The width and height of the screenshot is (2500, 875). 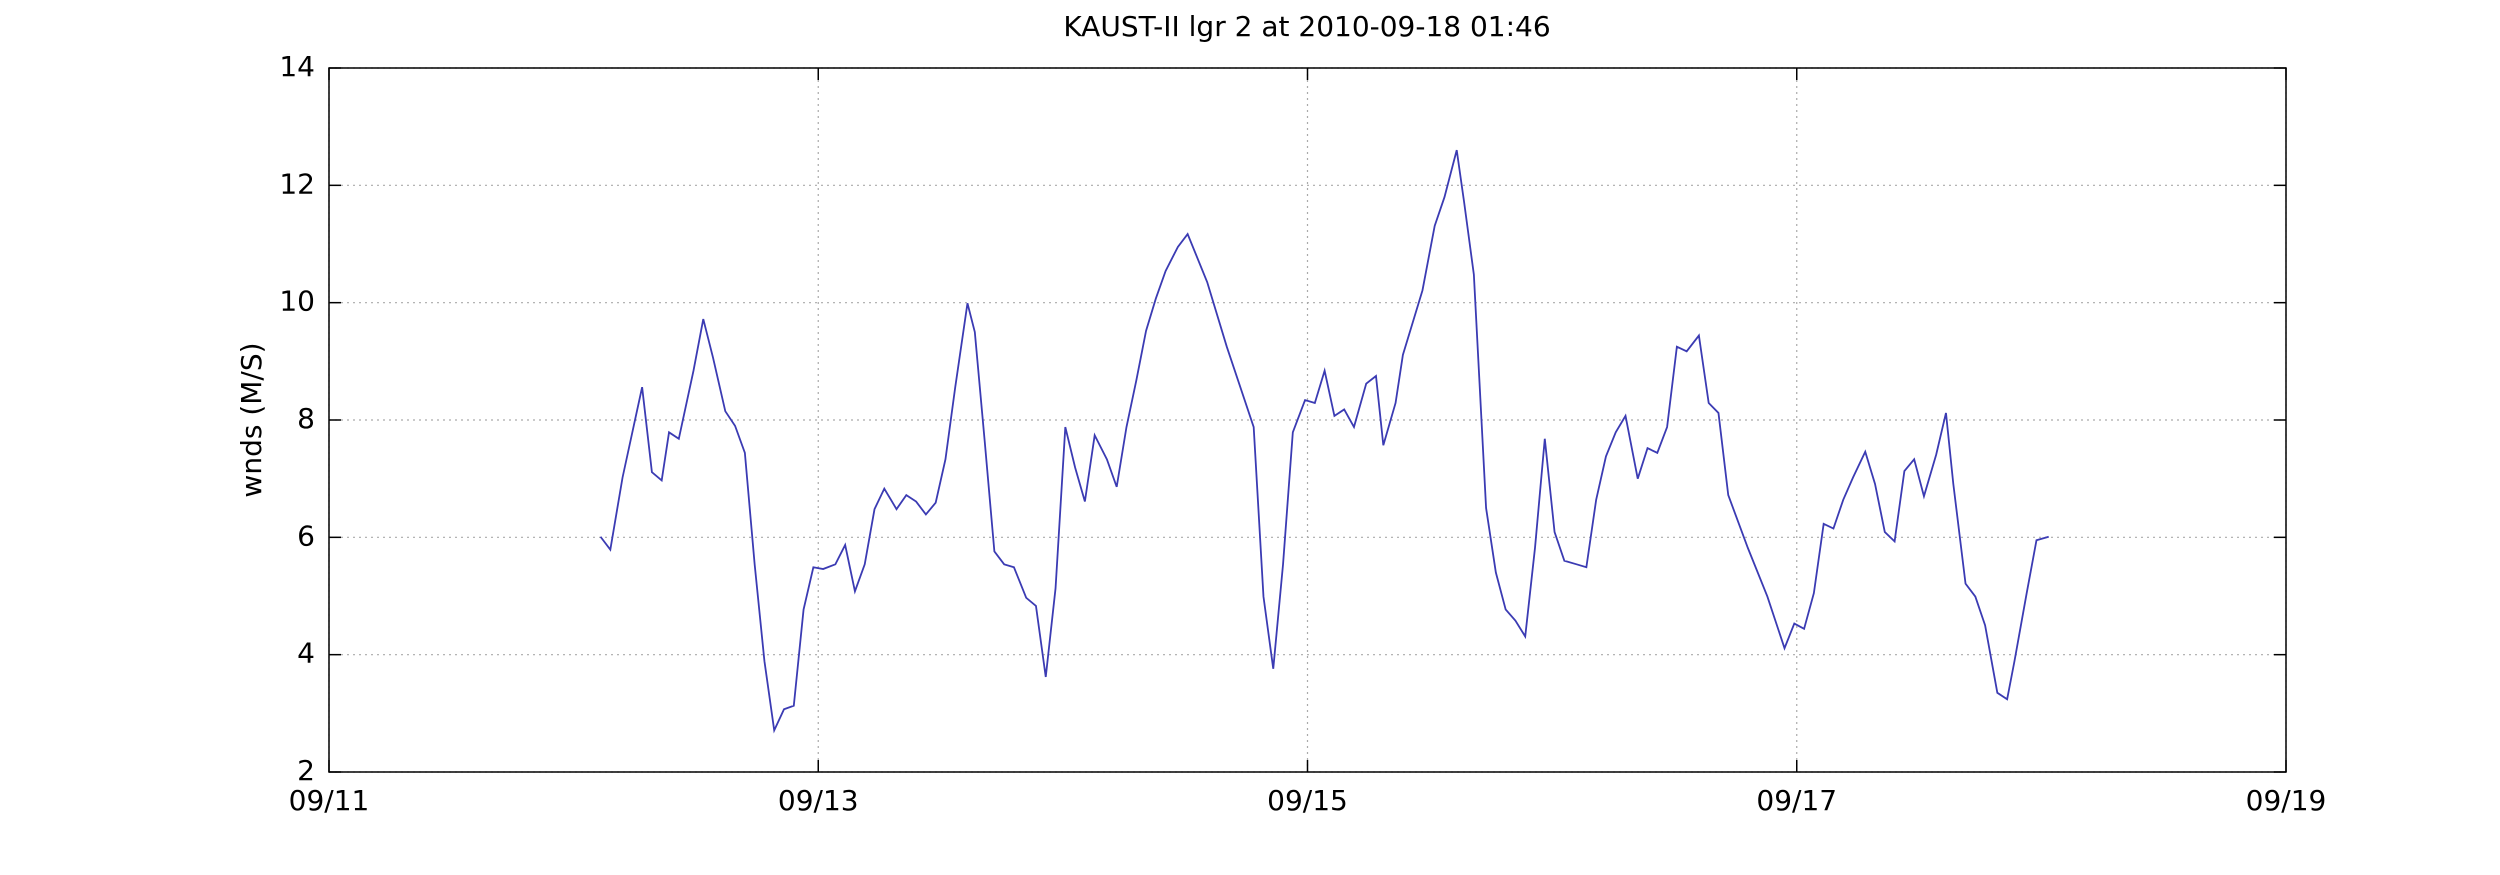 What do you see at coordinates (297, 66) in the screenshot?
I see `y-tick-label: 14` at bounding box center [297, 66].